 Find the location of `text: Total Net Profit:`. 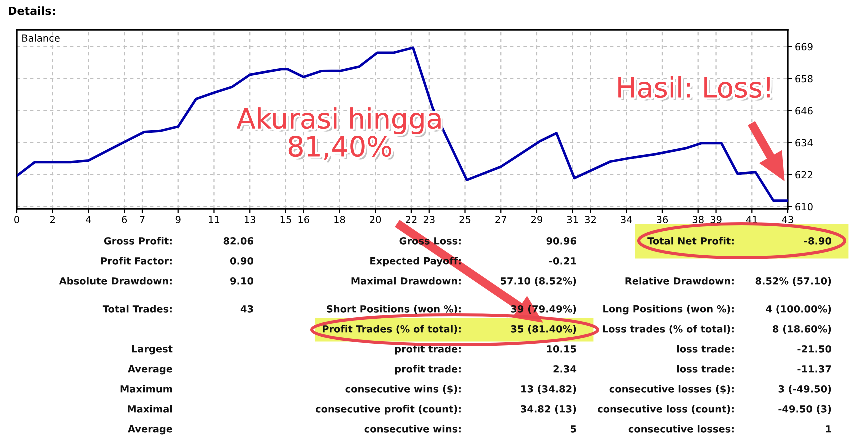

text: Total Net Profit: is located at coordinates (691, 241).